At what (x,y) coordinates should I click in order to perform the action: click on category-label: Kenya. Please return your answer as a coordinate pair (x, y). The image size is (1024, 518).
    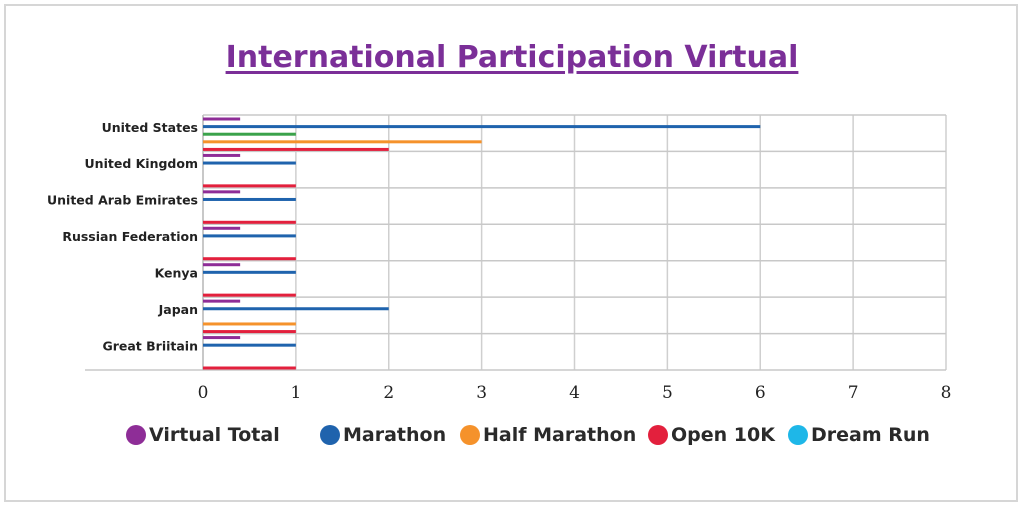
    Looking at the image, I should click on (176, 272).